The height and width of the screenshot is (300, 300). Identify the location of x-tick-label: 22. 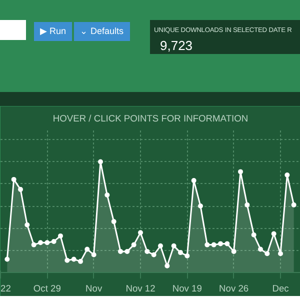
(5, 289).